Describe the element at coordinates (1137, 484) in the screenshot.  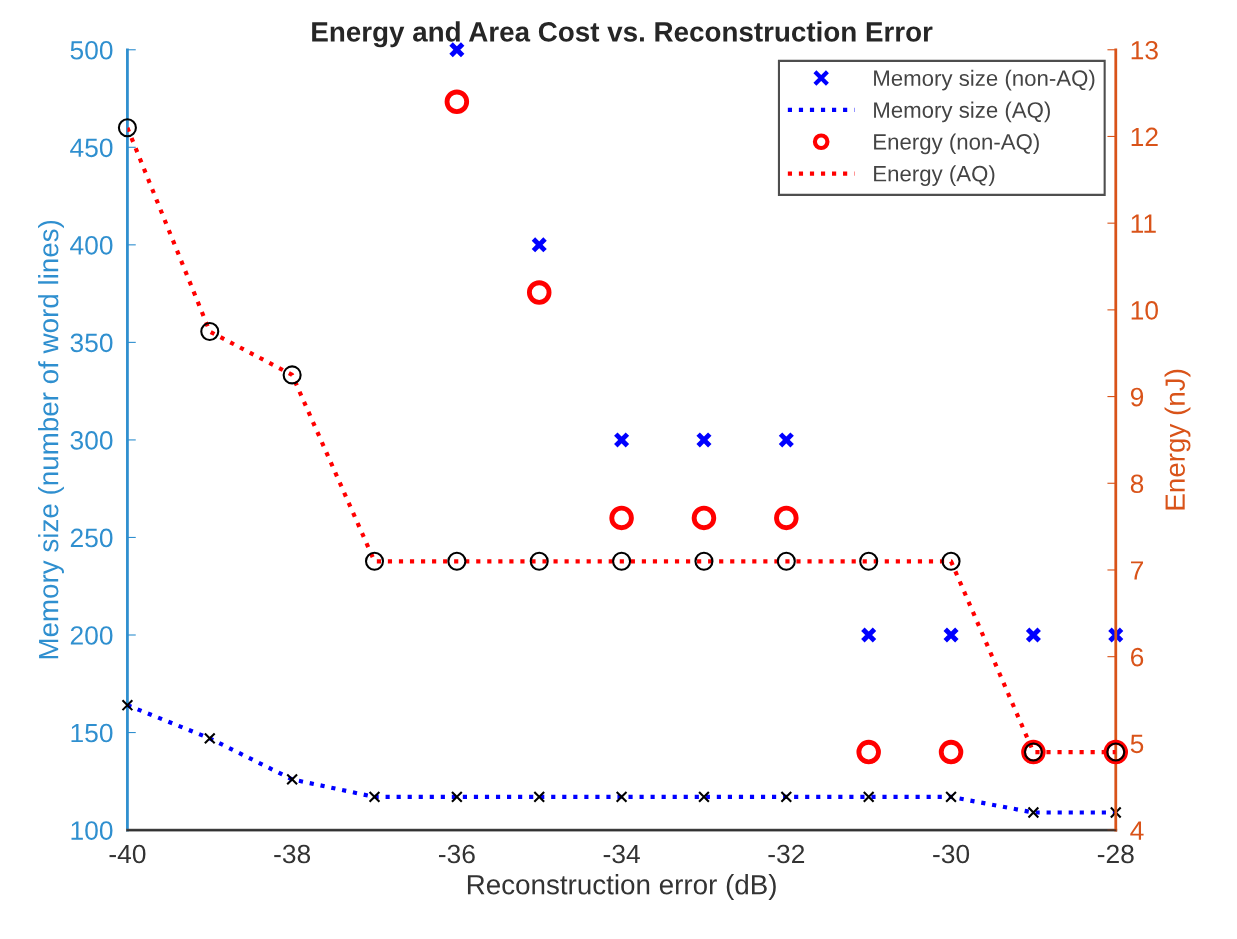
I see `y2-tick-label: 8` at that location.